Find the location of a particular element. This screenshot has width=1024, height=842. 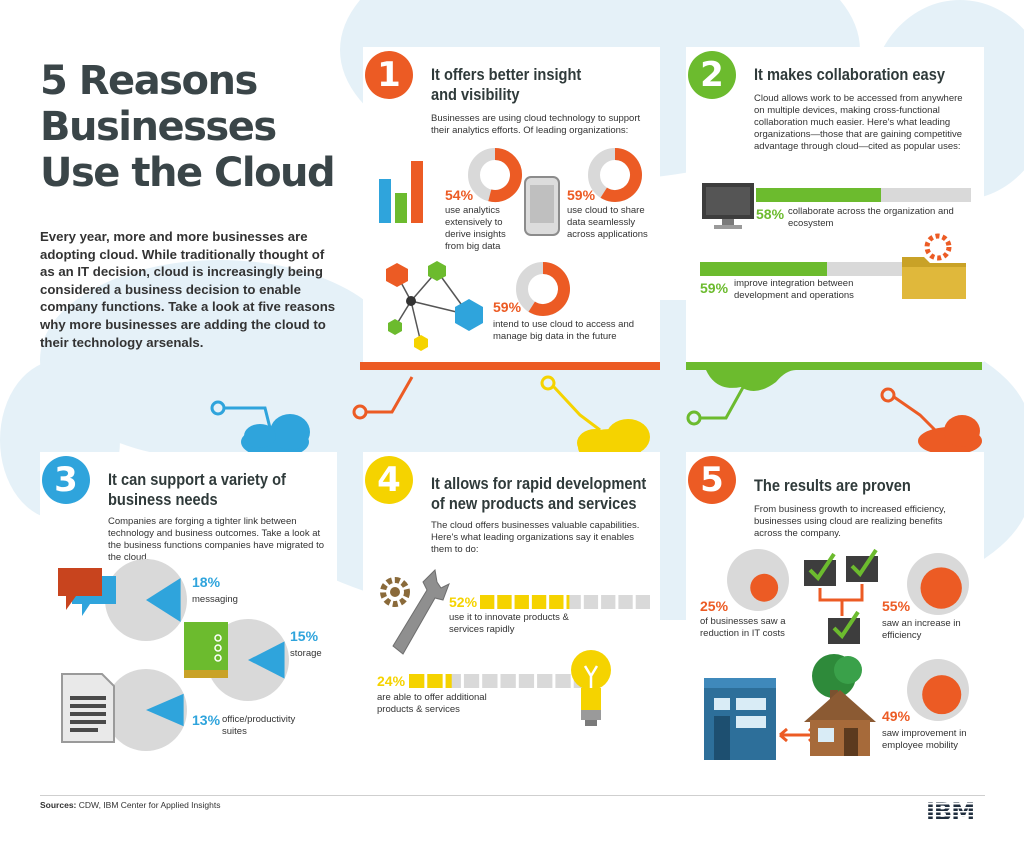

title-line: It can support a variety of is located at coordinates (197, 479).